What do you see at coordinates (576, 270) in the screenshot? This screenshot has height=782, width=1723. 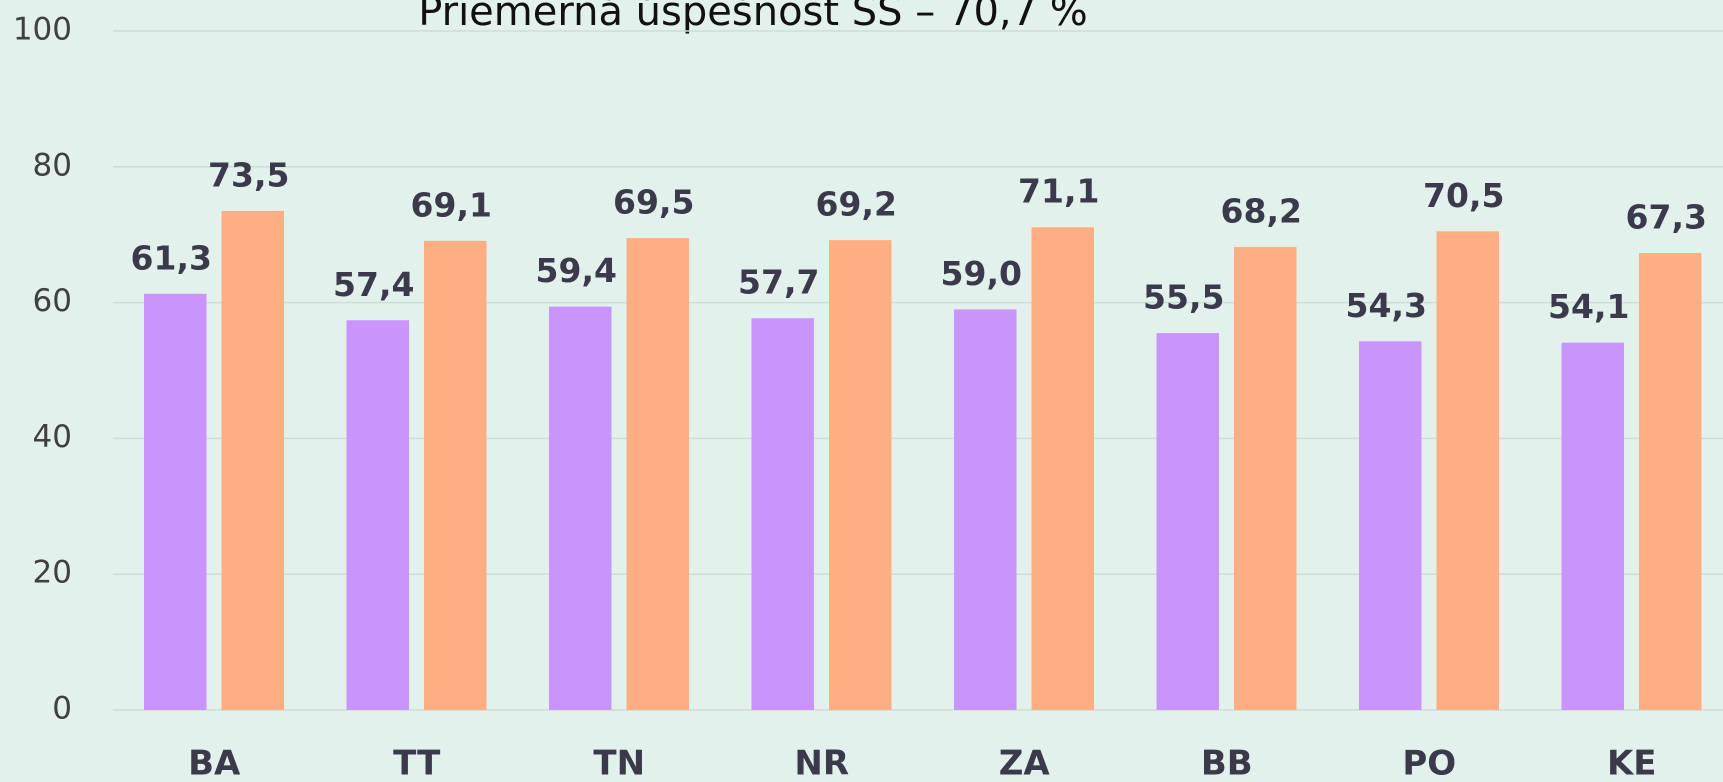 I see `value-label: 59,4` at bounding box center [576, 270].